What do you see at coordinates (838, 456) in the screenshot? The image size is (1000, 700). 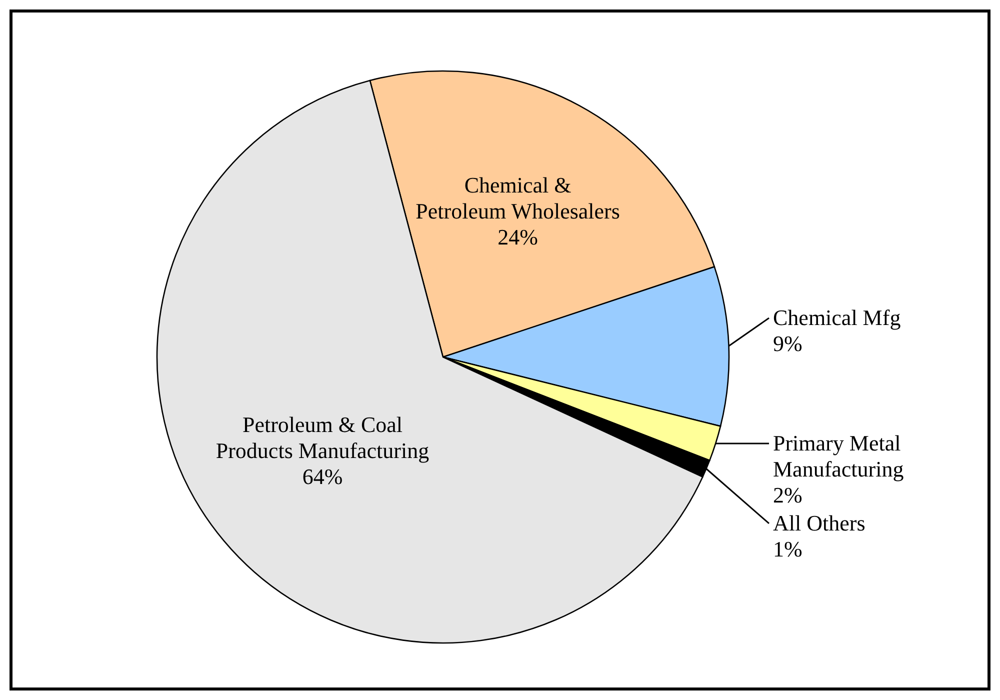 I see `slice-label: Primary Metal Manufacturing` at bounding box center [838, 456].